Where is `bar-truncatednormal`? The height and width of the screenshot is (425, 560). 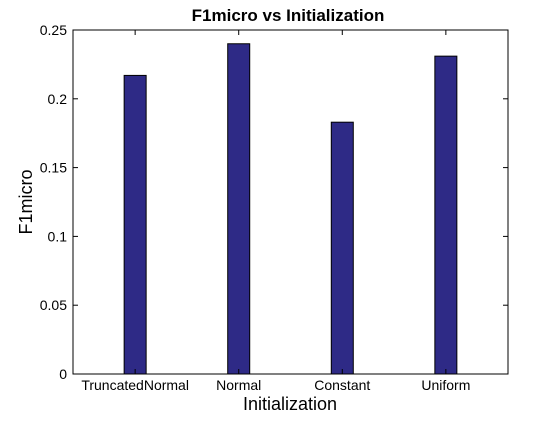
bar-truncatednormal is located at coordinates (135, 224).